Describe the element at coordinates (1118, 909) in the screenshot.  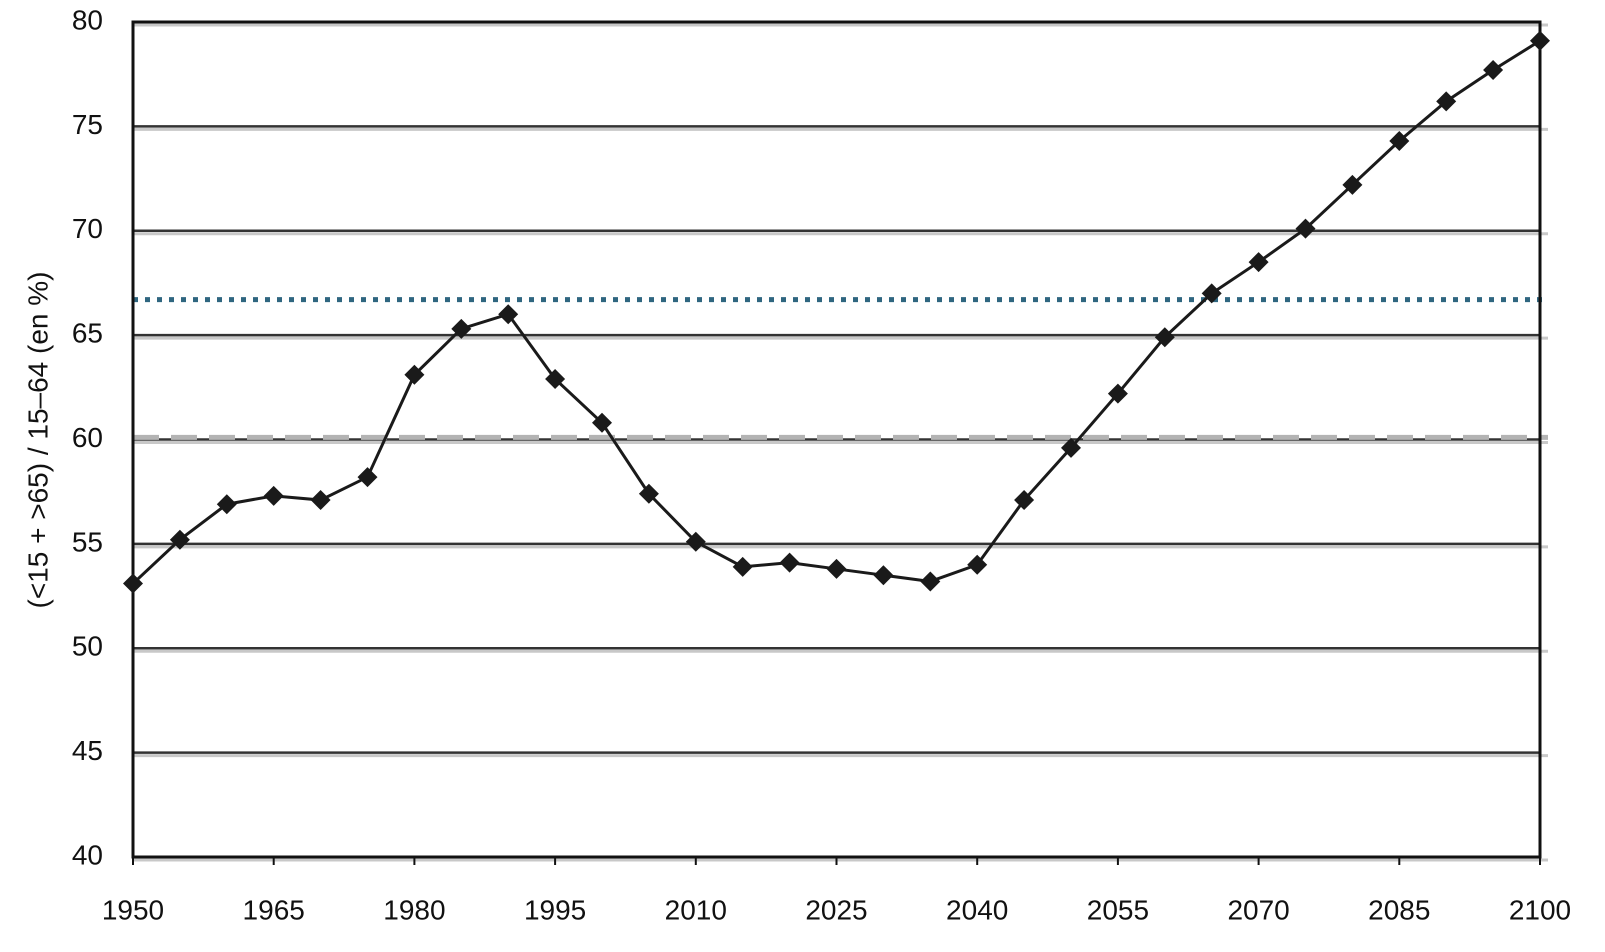
I see `x-tick-label: 2055` at that location.